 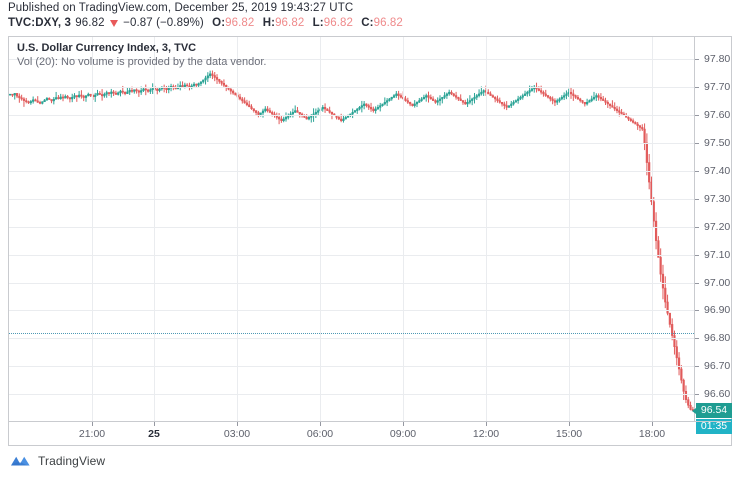 What do you see at coordinates (370, 433) in the screenshot?
I see `time-scale: 21:00 25 03:00 06:00 09:00 12:00 15:00 18:00` at bounding box center [370, 433].